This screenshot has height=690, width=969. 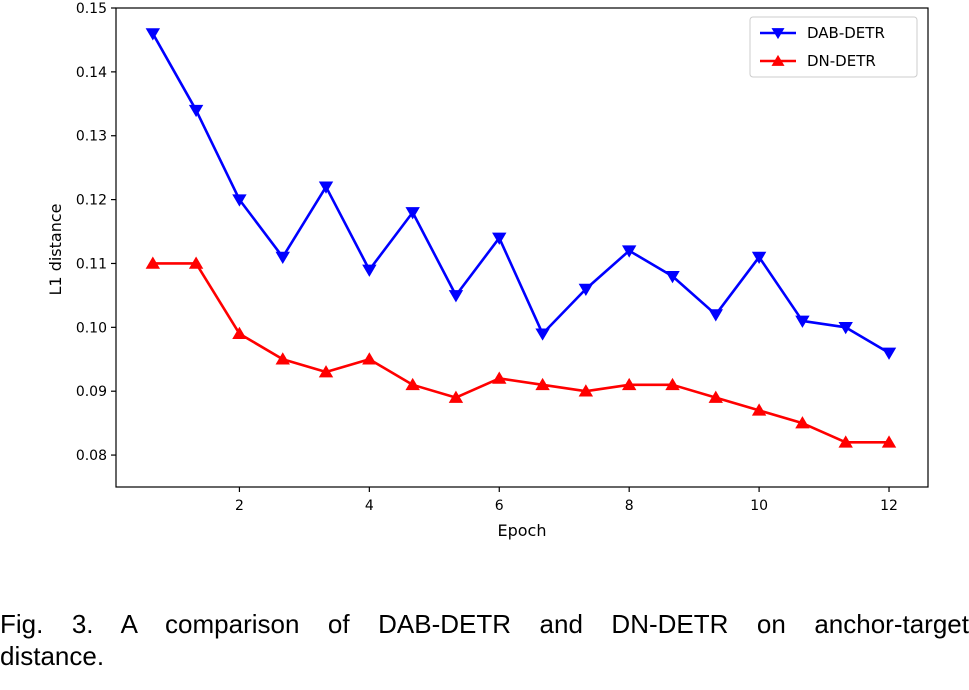 I want to click on x-tick-label: 6, so click(x=499, y=506).